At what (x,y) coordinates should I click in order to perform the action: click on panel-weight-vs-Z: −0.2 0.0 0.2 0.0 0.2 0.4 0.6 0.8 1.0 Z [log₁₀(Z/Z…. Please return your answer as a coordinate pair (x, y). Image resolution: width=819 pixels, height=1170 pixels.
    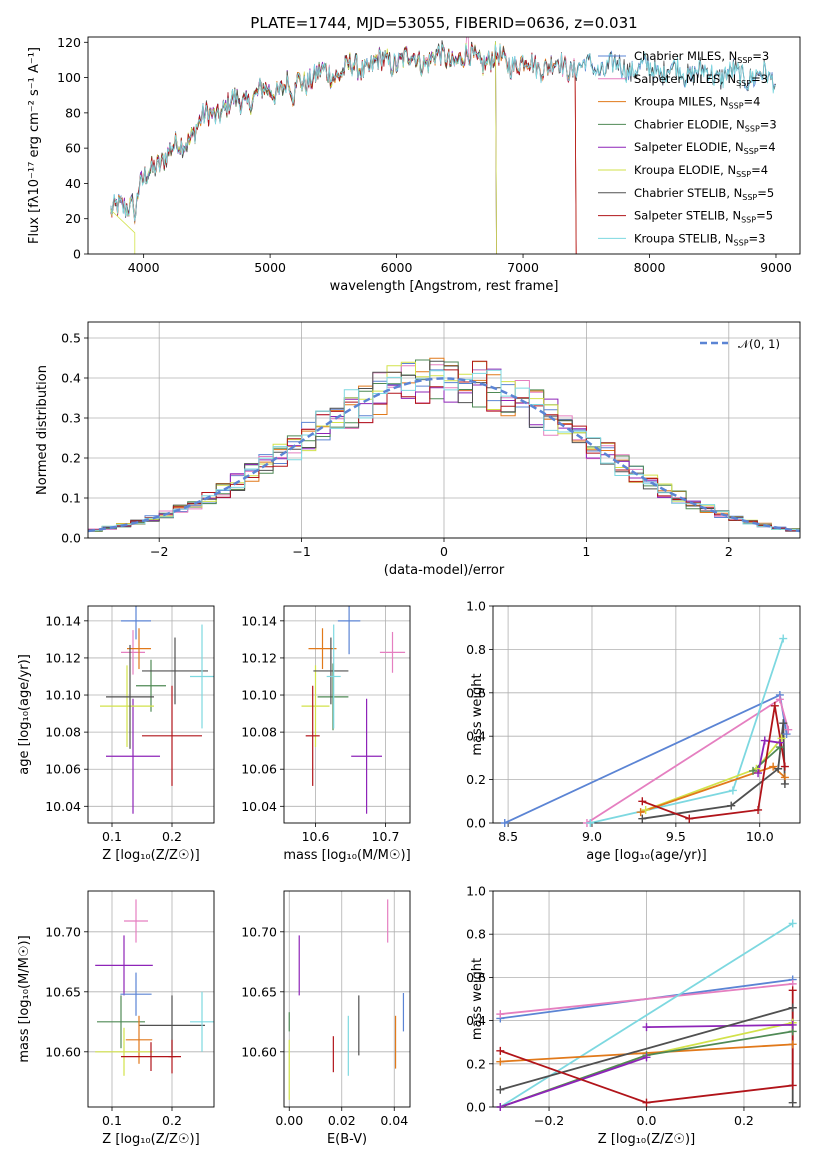
    Looking at the image, I should click on (633, 1015).